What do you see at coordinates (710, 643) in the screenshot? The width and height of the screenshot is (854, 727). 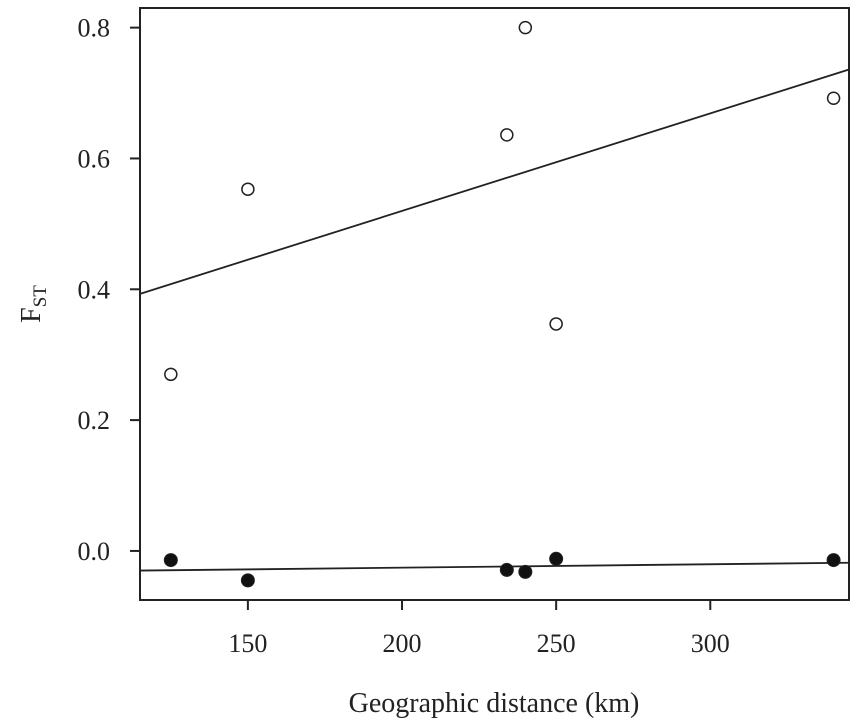 I see `x-tick-label: 300` at bounding box center [710, 643].